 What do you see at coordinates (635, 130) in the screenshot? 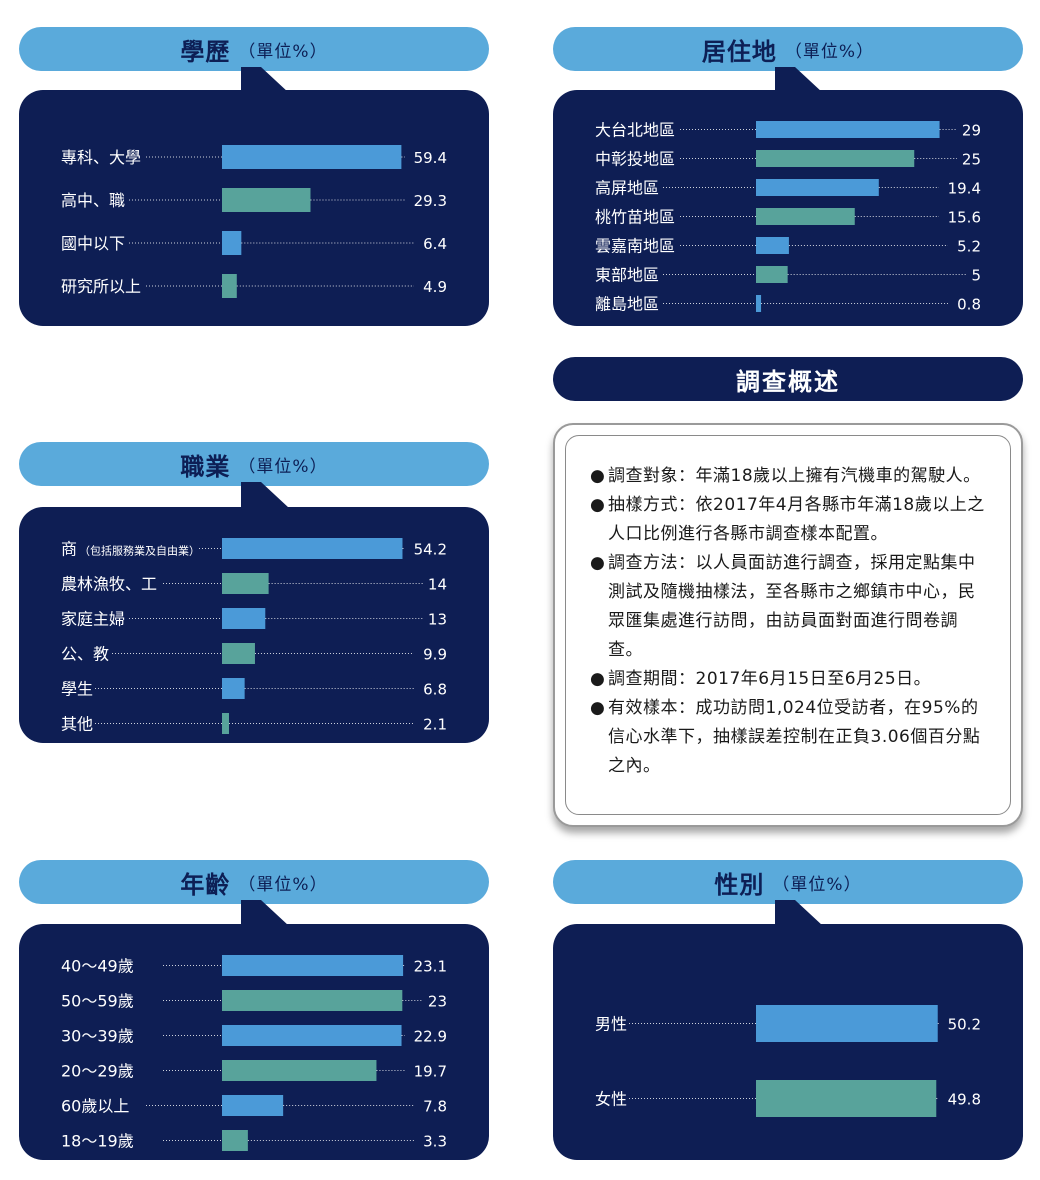
I see `category-name: 大台北地區` at bounding box center [635, 130].